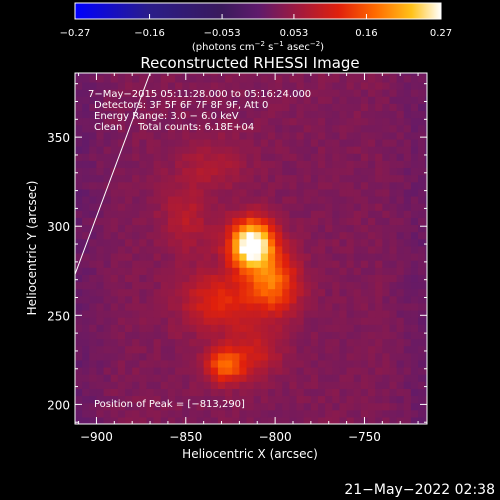 Image resolution: width=500 pixels, height=500 pixels. I want to click on chart-title: Reconstructed RHESSI Image, so click(249, 63).